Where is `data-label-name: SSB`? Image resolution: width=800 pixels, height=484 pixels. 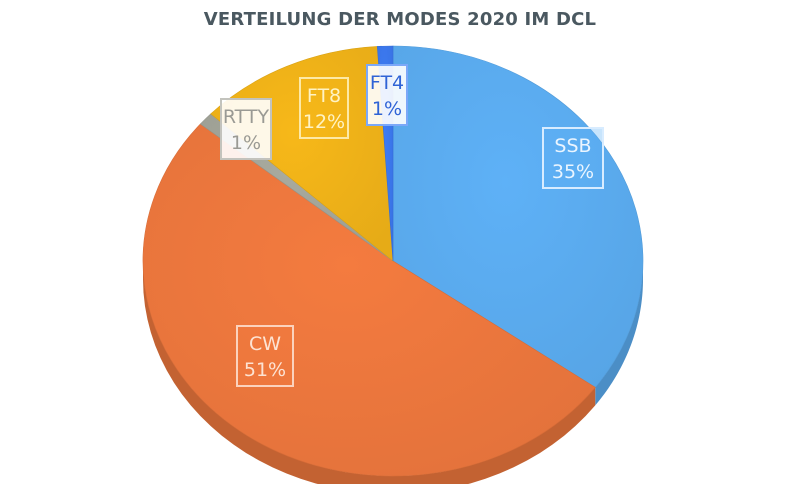
data-label-name: SSB is located at coordinates (572, 146).